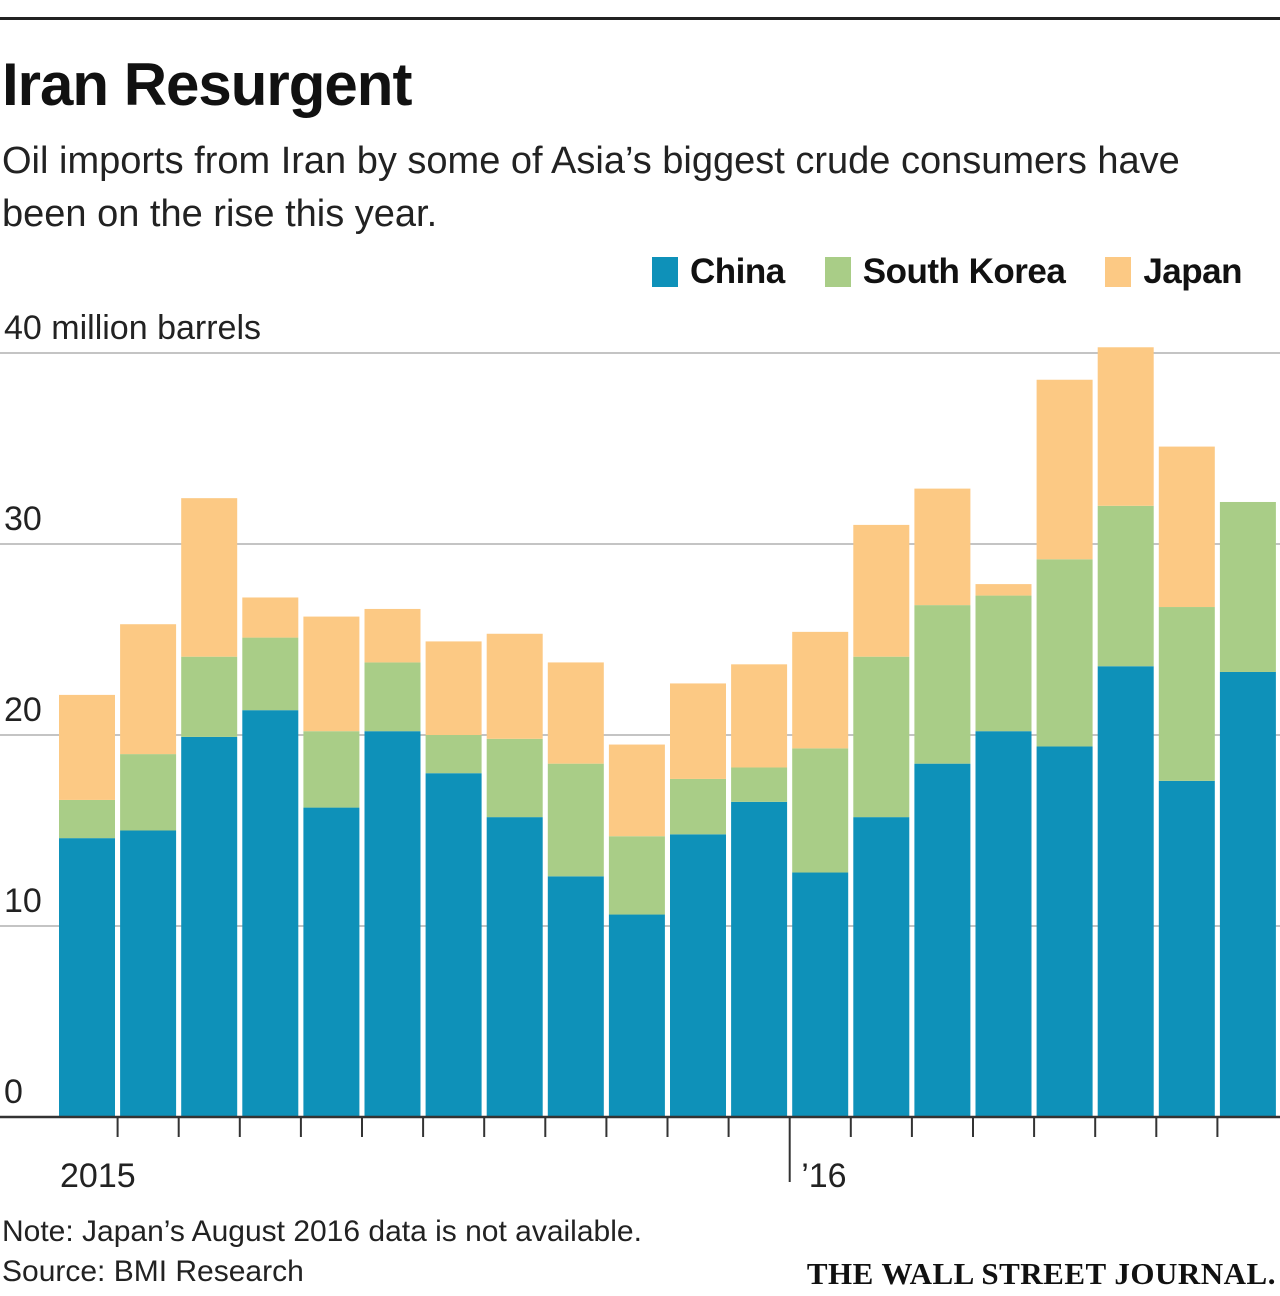 This screenshot has width=1280, height=1296. I want to click on legend-swatch-south-korea, so click(837, 272).